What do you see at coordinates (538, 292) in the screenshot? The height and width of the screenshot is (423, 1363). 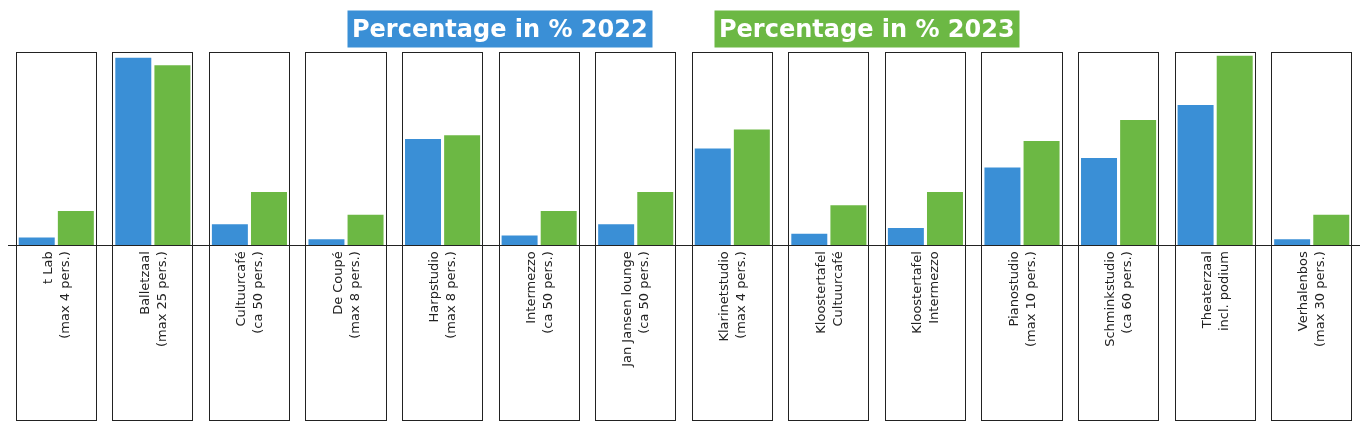 I see `x-tick-label: Intermezzo (ca 50 pers.)` at bounding box center [538, 292].